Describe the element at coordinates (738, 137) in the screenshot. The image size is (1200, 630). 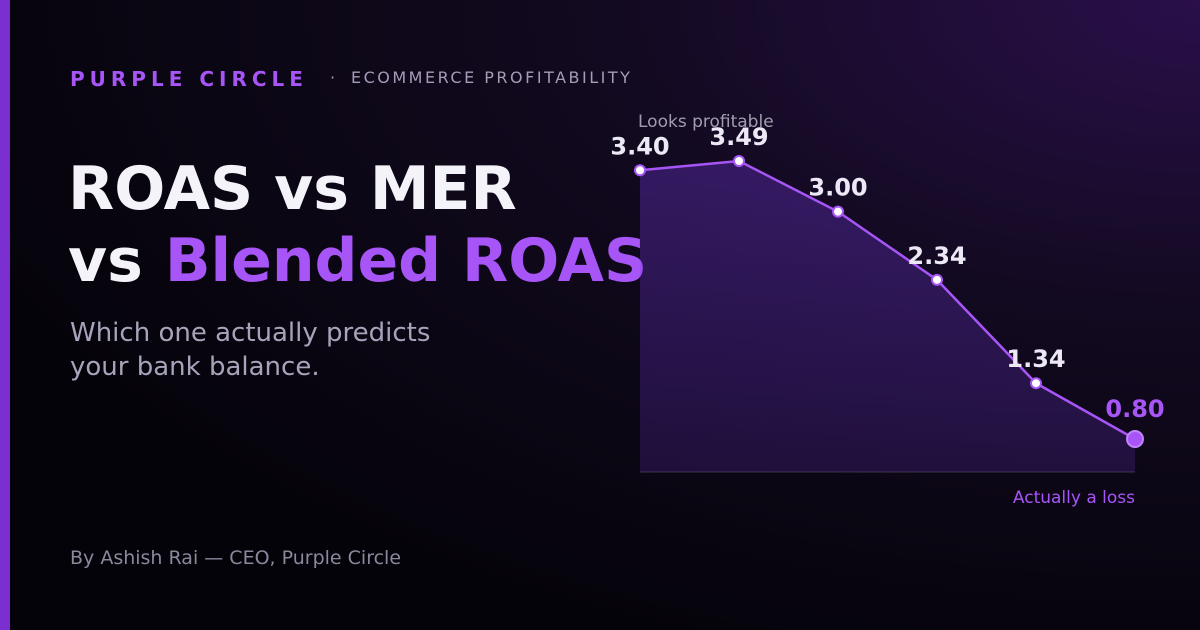
I see `value-label: 3.49` at that location.